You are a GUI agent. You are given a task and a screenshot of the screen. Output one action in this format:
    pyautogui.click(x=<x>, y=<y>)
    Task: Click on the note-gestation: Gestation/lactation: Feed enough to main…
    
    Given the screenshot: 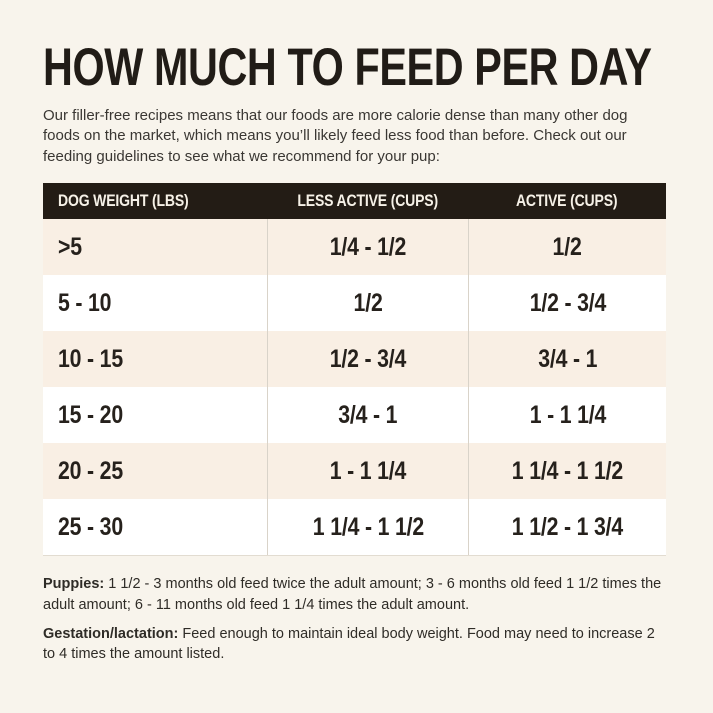 What is the action you would take?
    pyautogui.click(x=355, y=644)
    